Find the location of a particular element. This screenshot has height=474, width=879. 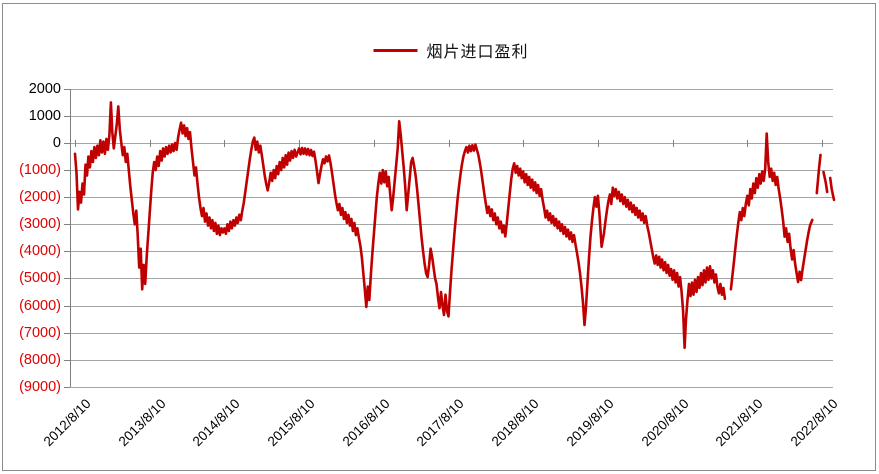

legend: 烟片进口盈利 is located at coordinates (450, 50).